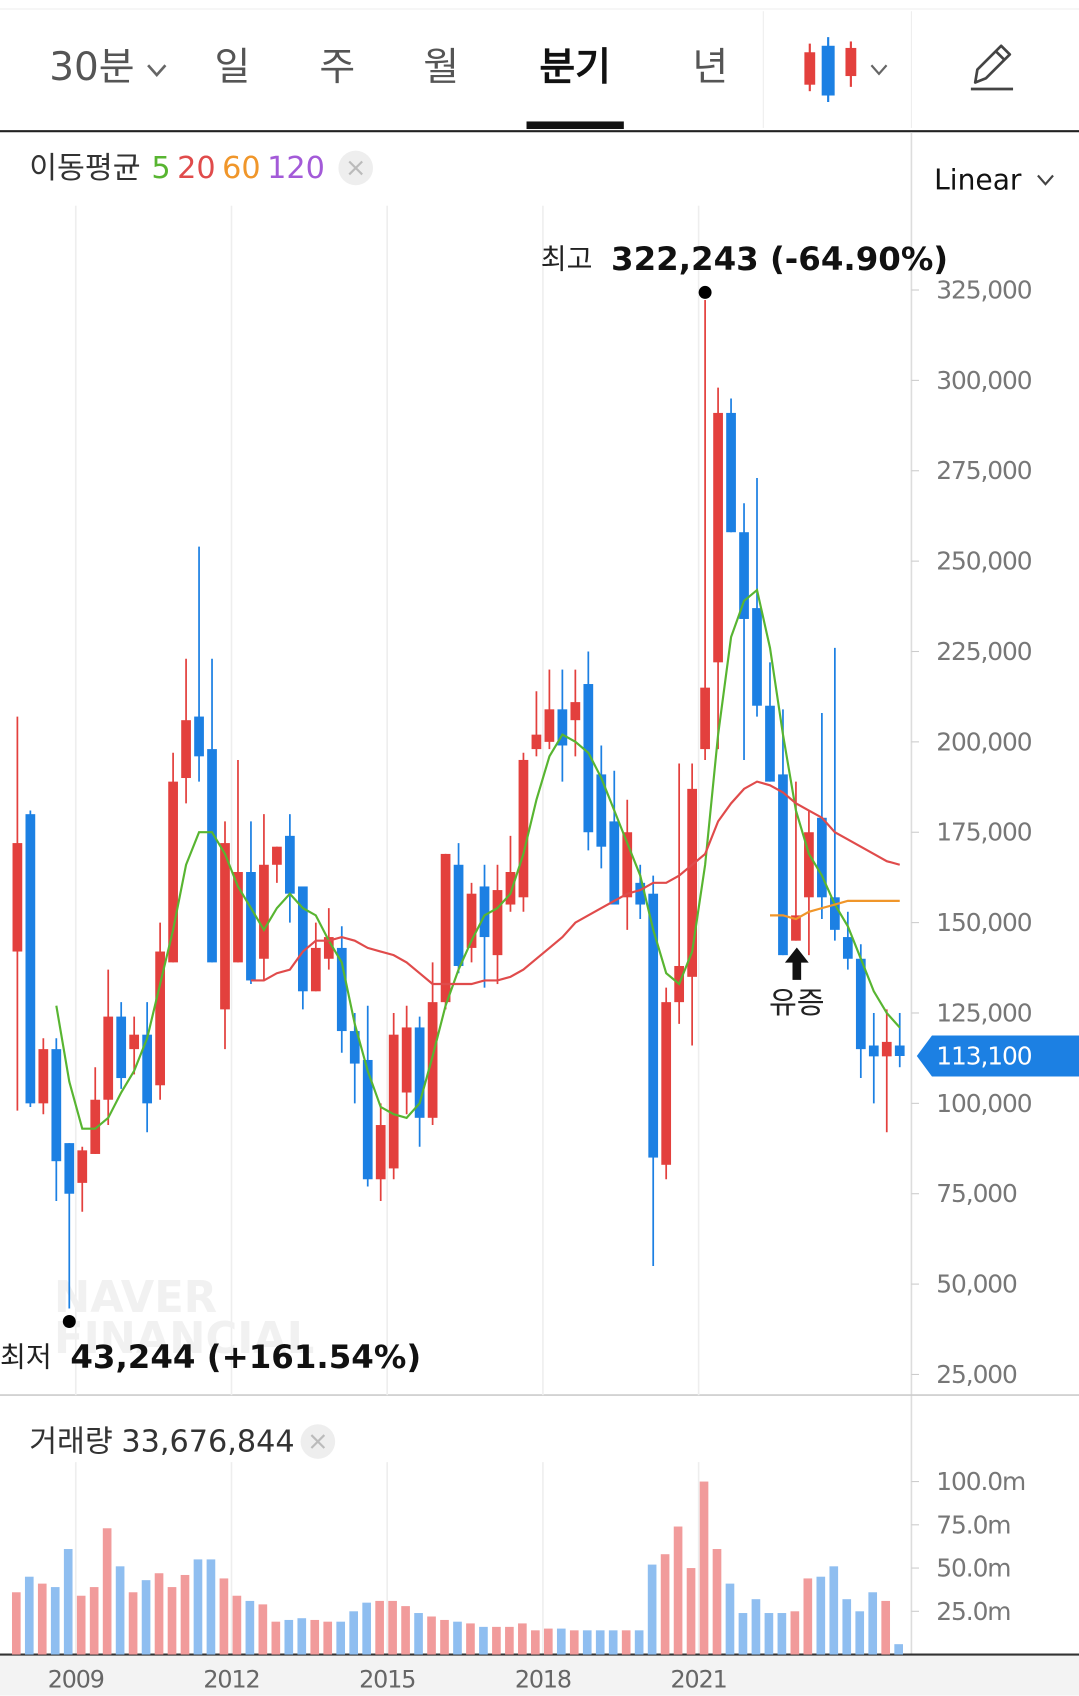  I want to click on moving-average, so click(575, 883).